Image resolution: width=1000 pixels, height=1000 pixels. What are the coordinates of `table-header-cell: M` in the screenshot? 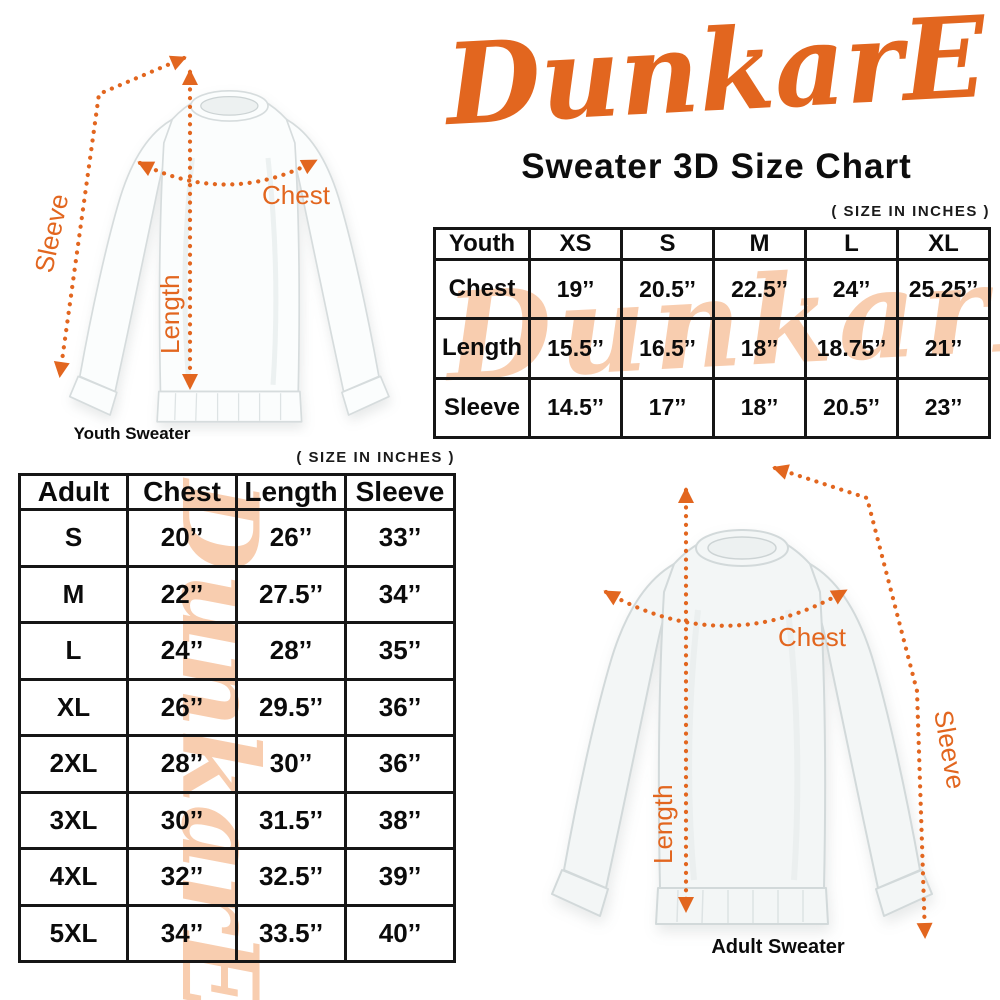 It's located at (759, 244).